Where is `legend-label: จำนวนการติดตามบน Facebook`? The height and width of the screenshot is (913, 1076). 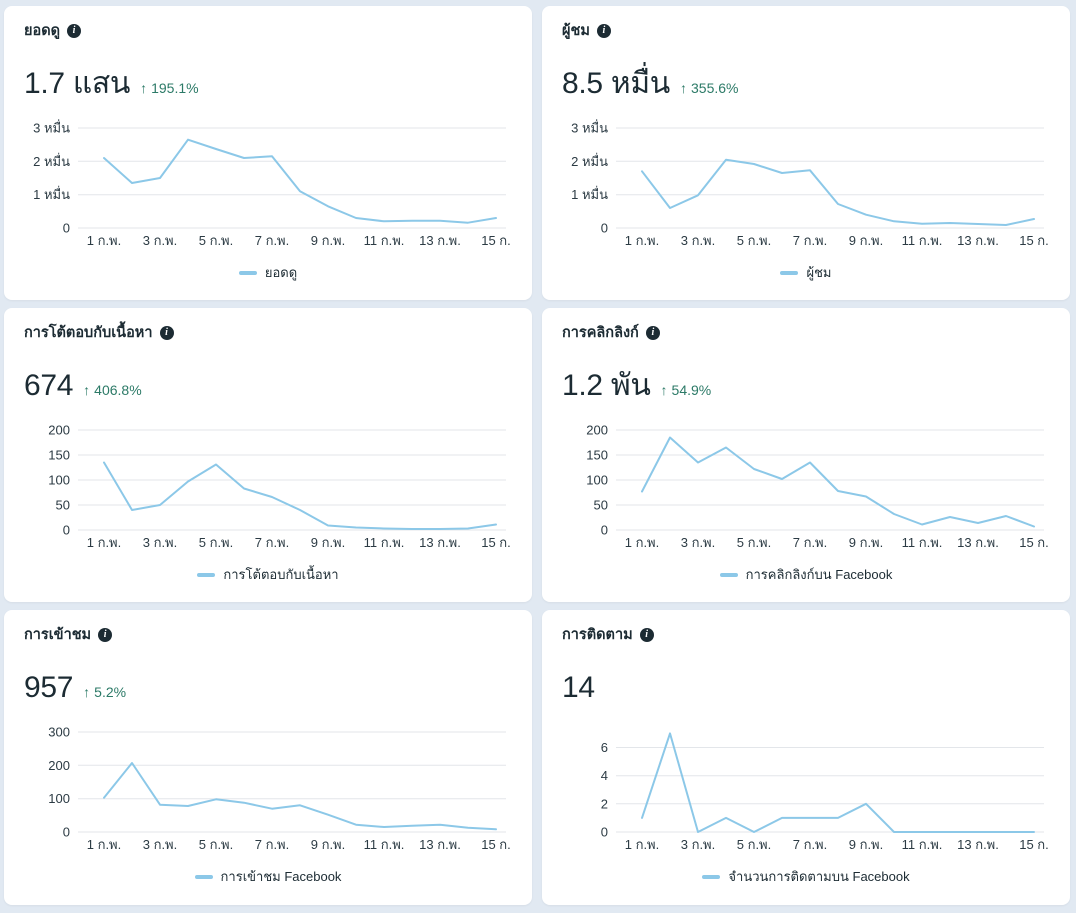 legend-label: จำนวนการติดตามบน Facebook is located at coordinates (819, 876).